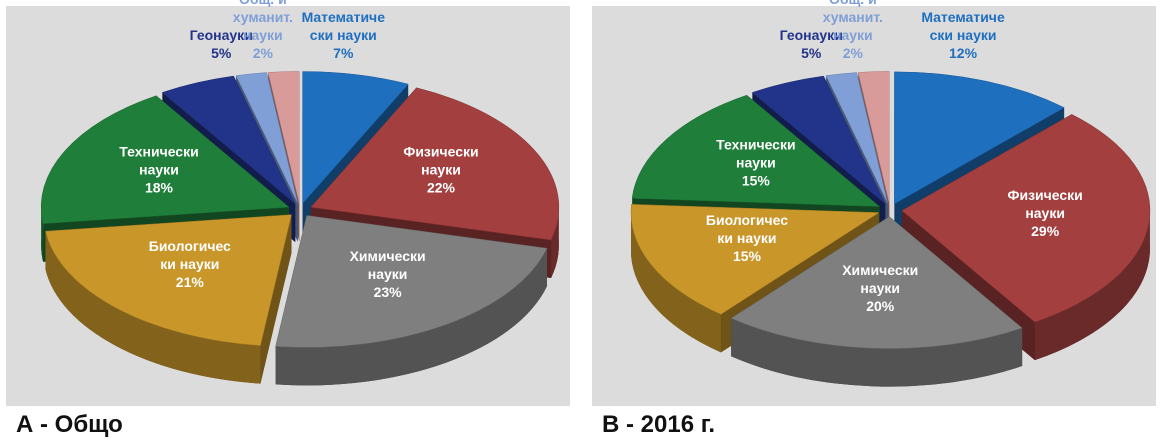 This screenshot has height=441, width=1162. I want to click on chart-title: А - Общо, so click(69, 424).